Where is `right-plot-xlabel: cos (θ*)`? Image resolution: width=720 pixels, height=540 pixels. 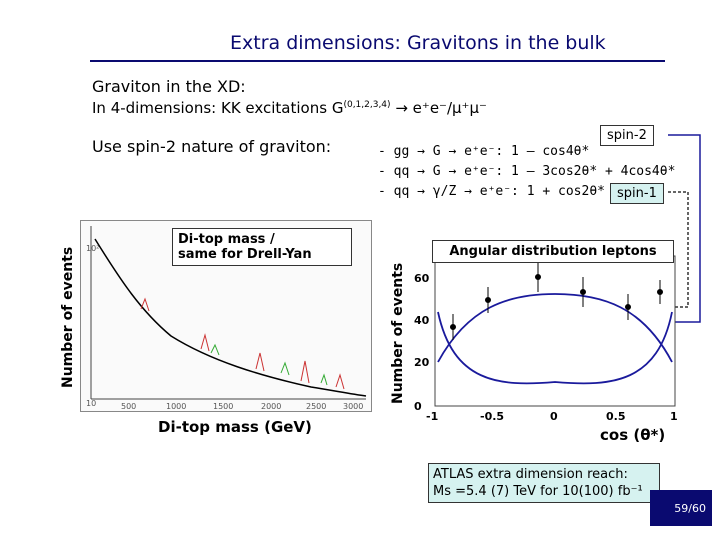
right-plot-xlabel: cos (θ*) is located at coordinates (633, 435).